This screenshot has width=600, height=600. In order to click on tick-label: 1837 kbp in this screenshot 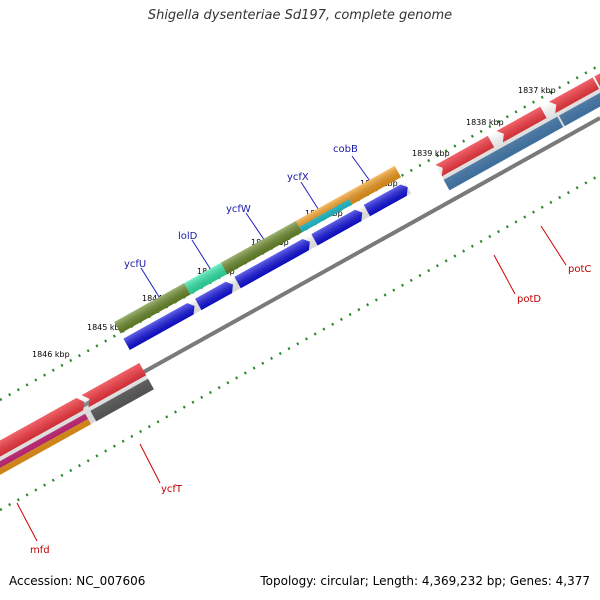, I will do `click(537, 90)`.